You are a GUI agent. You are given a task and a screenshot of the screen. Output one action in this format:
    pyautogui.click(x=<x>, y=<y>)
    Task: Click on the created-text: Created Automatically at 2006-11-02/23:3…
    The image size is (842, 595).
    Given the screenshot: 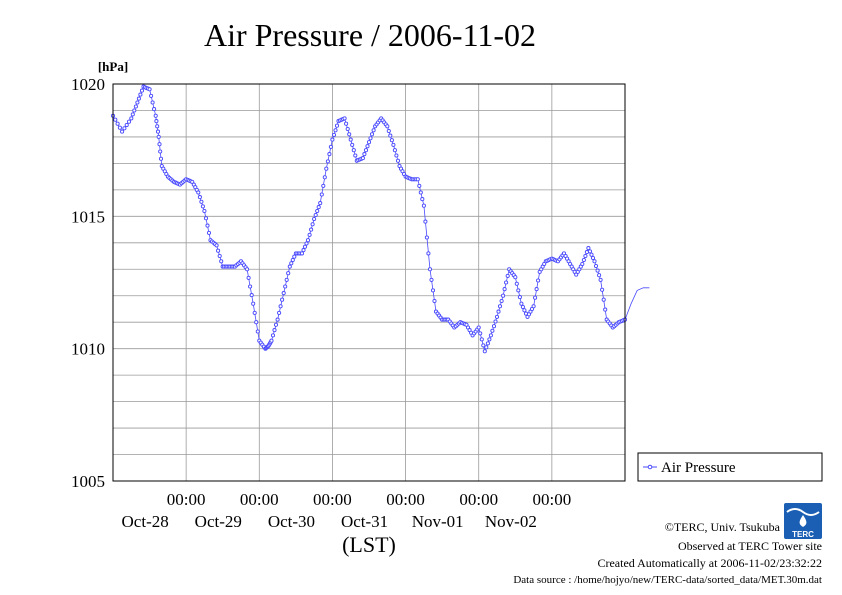 What is the action you would take?
    pyautogui.click(x=709, y=563)
    